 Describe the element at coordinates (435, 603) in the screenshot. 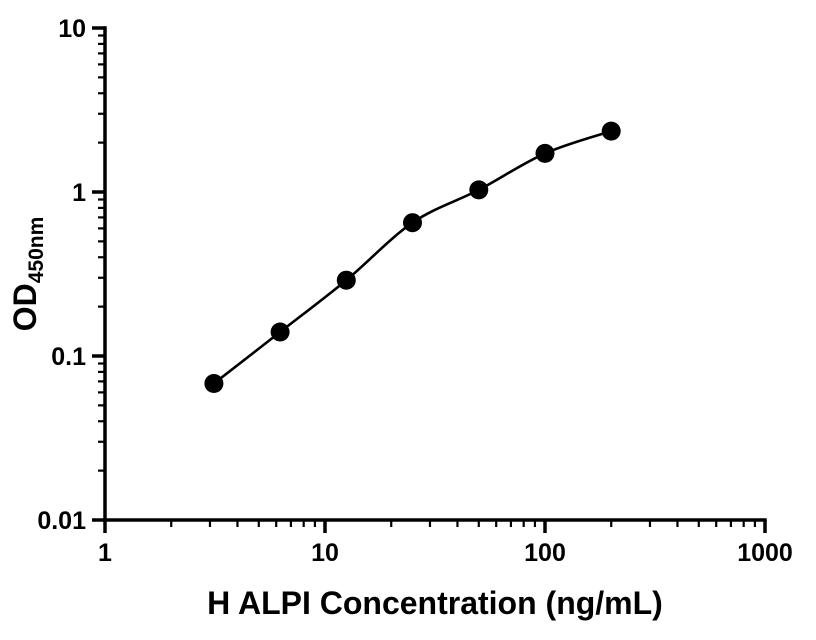

I see `x-axis-title: H ALPI Concentration (ng/mL)` at that location.